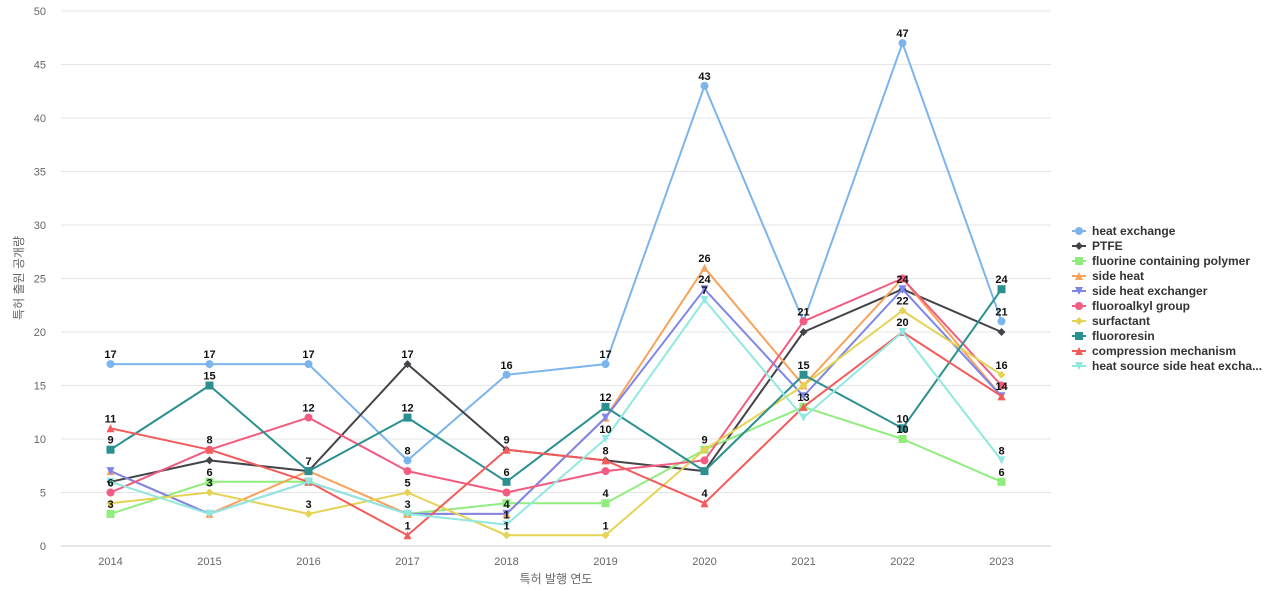 The image size is (1280, 605). What do you see at coordinates (1113, 336) in the screenshot?
I see `legend-item: fluororesin` at bounding box center [1113, 336].